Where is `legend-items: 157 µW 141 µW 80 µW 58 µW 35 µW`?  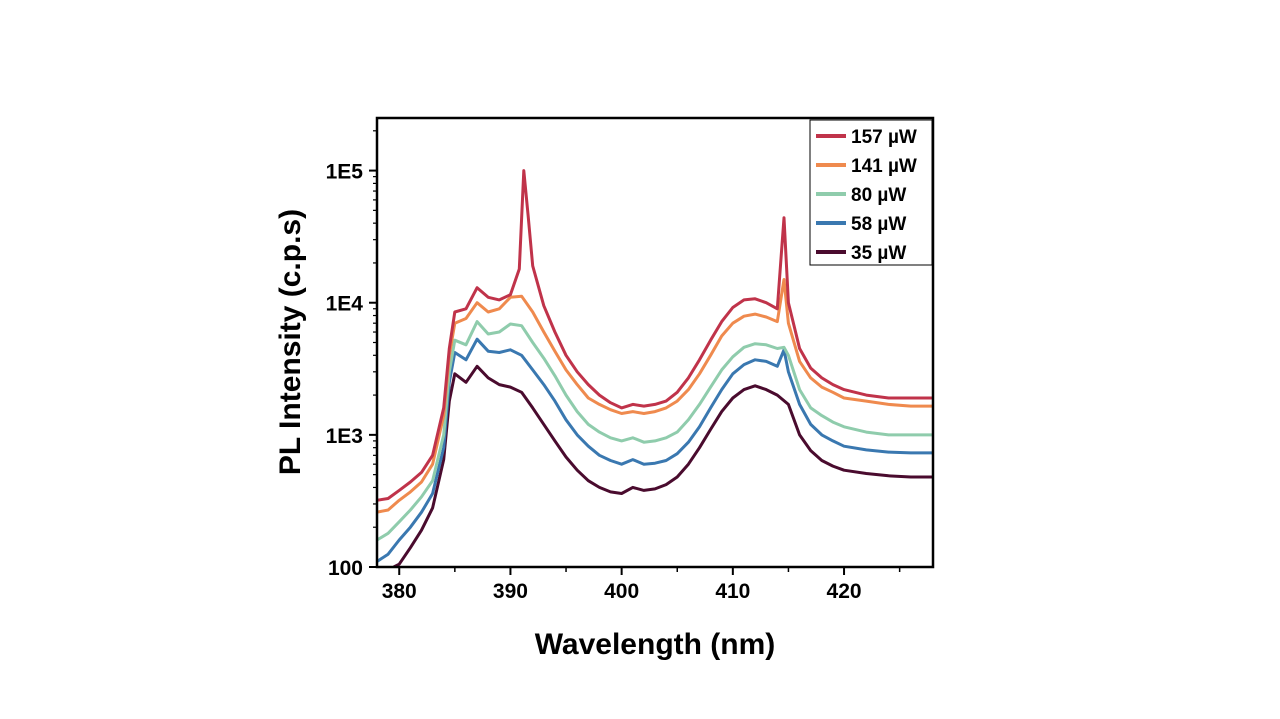 legend-items: 157 µW 141 µW 80 µW 58 µW 35 µW is located at coordinates (866, 195).